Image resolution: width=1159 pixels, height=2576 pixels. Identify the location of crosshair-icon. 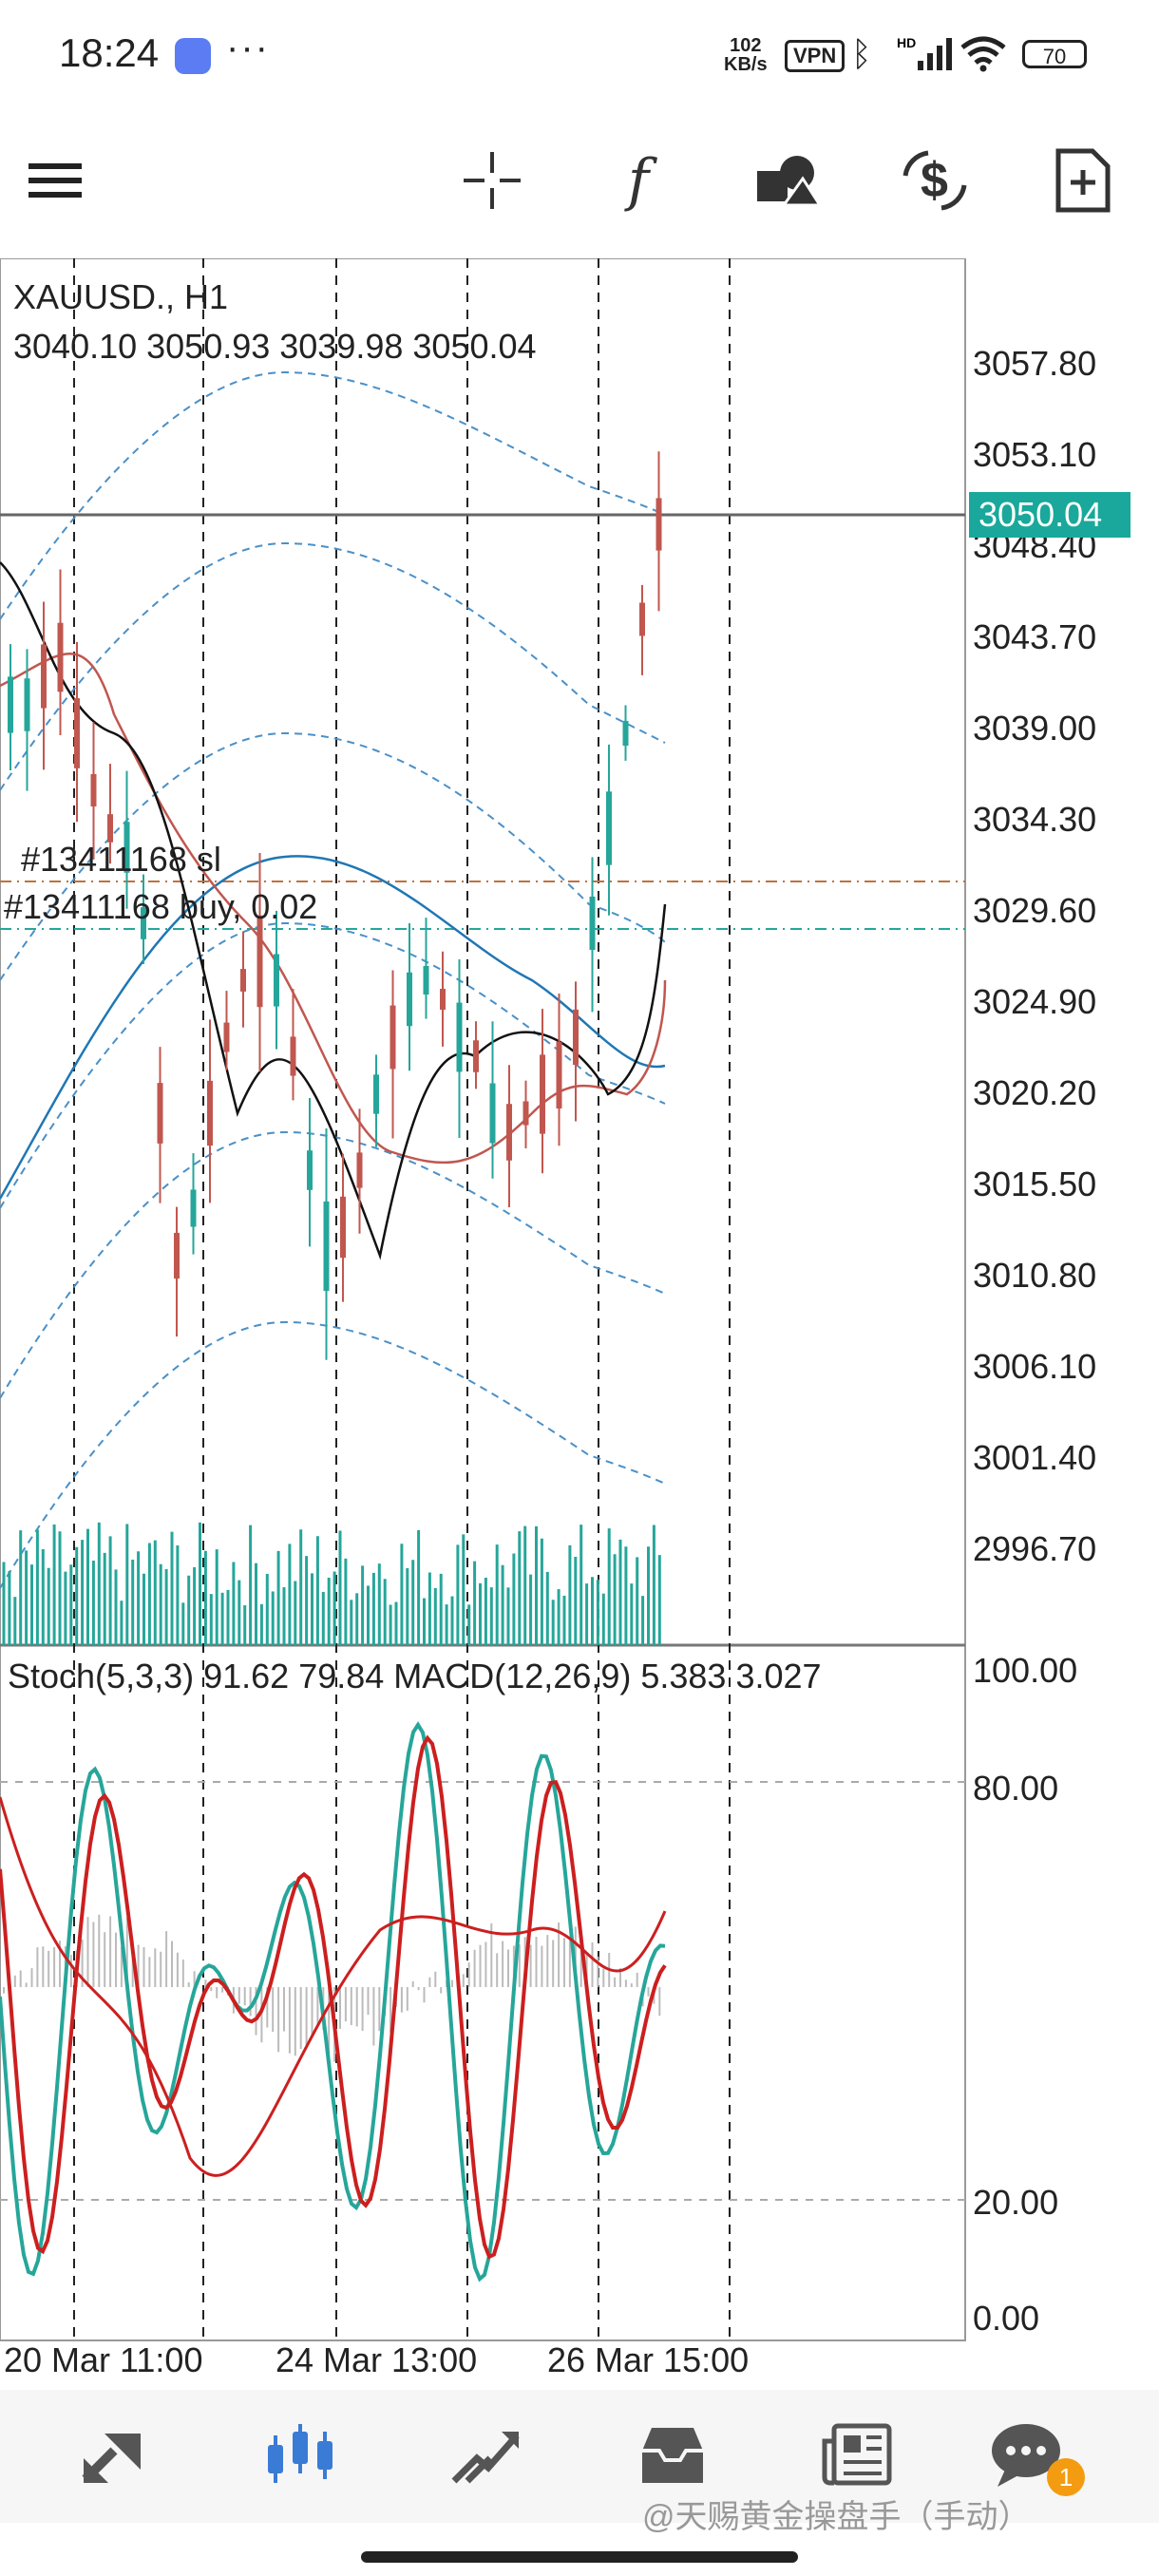
(492, 180).